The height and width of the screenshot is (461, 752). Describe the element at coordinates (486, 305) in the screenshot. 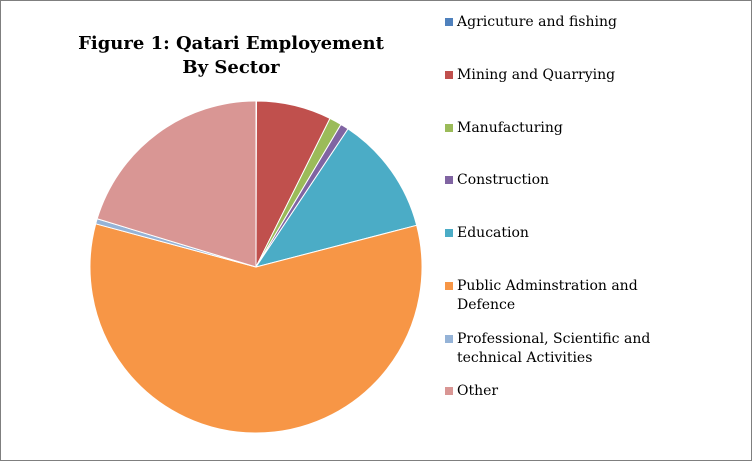

I see `legend-label-line: Defence` at that location.